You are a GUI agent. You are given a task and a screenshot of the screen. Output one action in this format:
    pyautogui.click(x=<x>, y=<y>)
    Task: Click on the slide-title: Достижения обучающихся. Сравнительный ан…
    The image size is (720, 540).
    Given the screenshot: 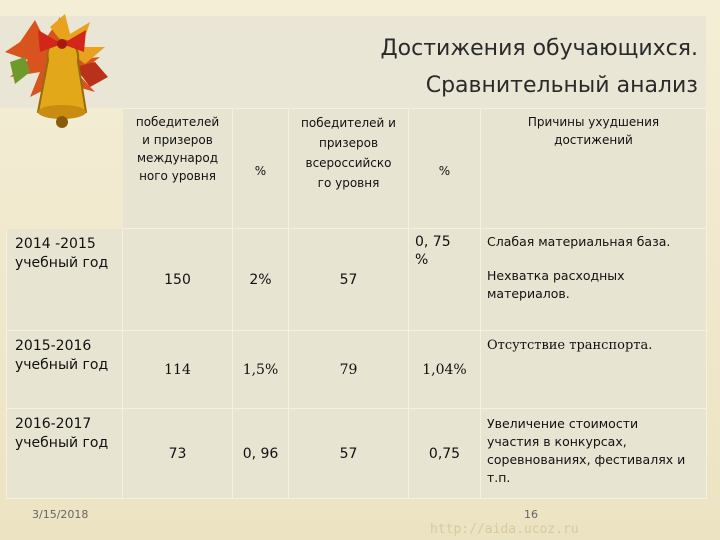 What is the action you would take?
    pyautogui.click(x=539, y=67)
    